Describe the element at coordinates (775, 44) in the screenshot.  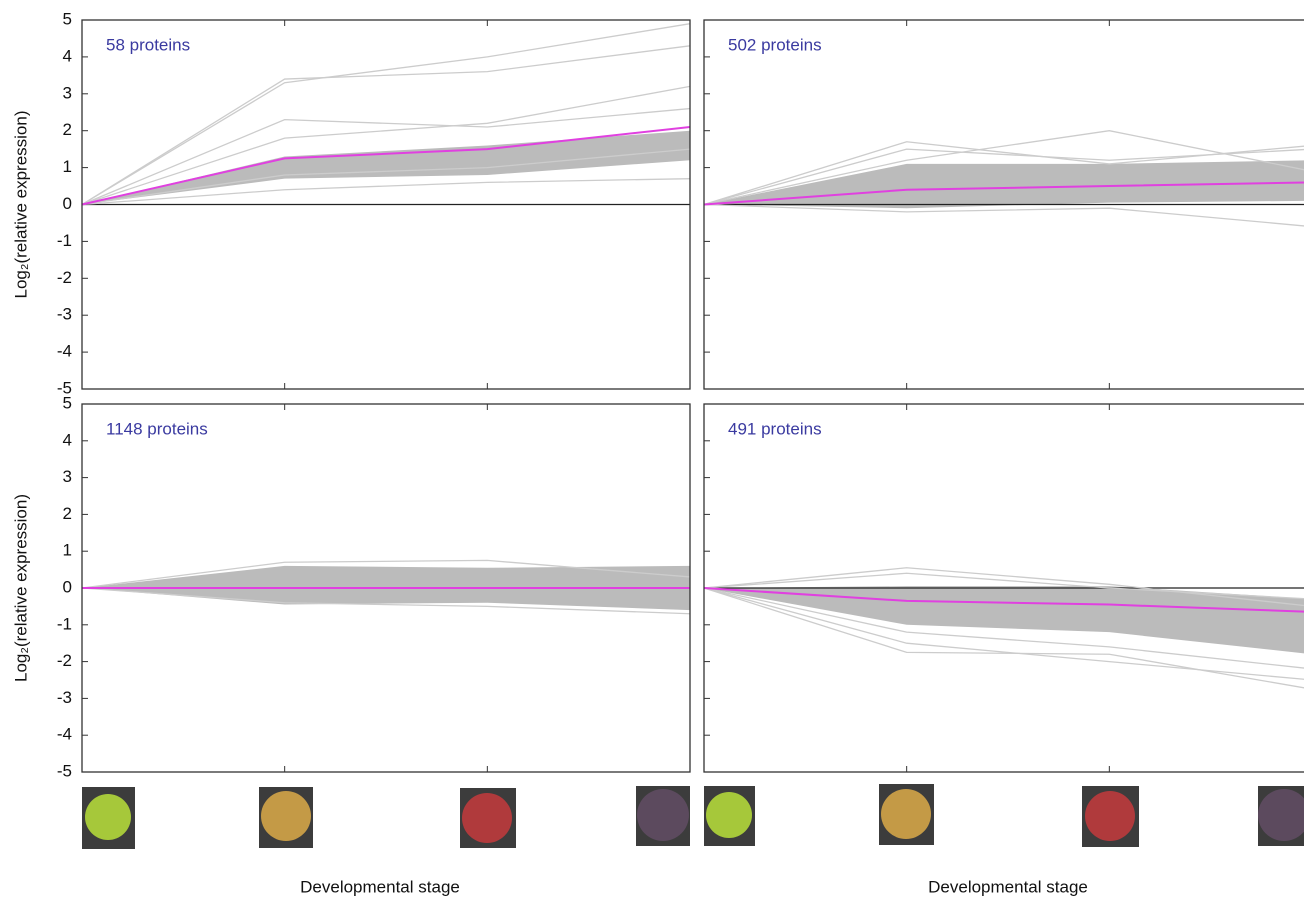
I see `annotation: 502 proteins` at that location.